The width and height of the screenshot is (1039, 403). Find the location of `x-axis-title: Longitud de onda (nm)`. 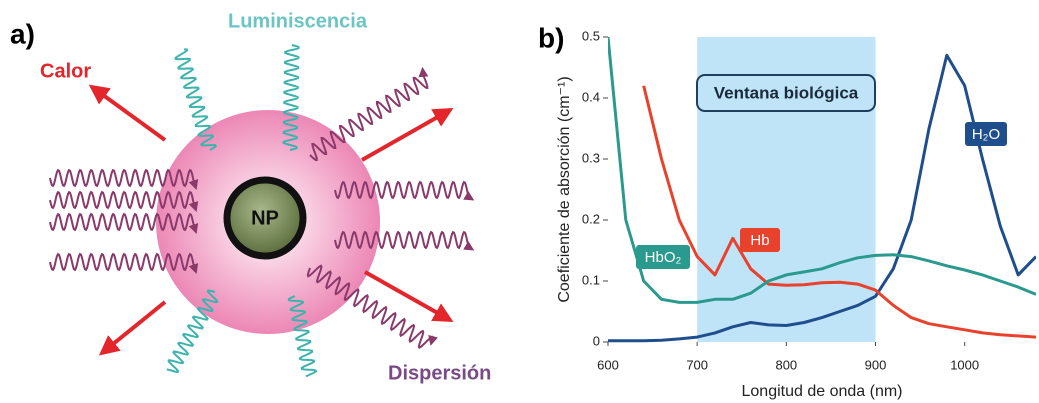

x-axis-title: Longitud de onda (nm) is located at coordinates (822, 391).